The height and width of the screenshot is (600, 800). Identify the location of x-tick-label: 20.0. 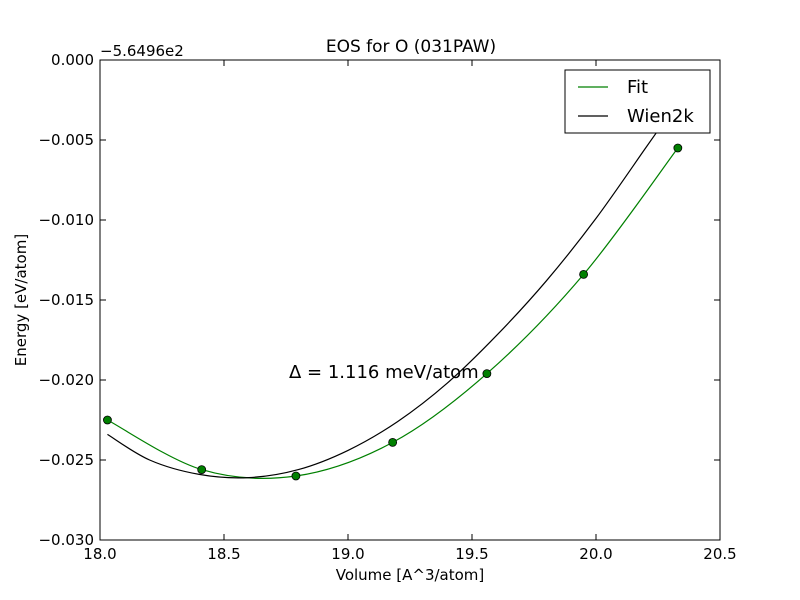
(595, 554).